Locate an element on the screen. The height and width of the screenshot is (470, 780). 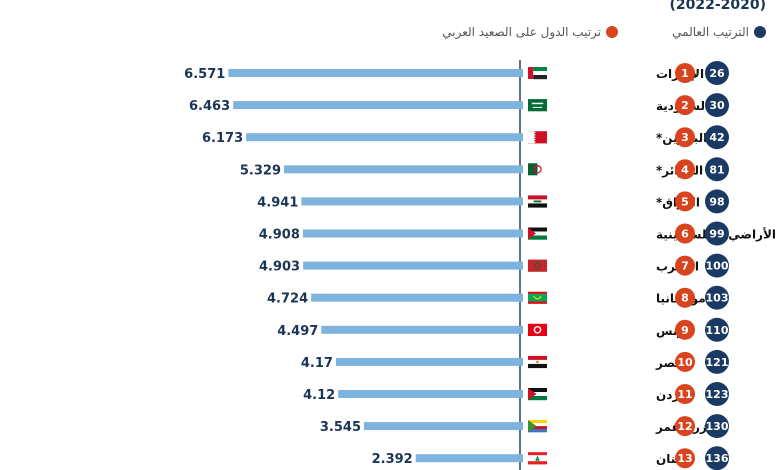
world-rank-label: 98 is located at coordinates (716, 201).